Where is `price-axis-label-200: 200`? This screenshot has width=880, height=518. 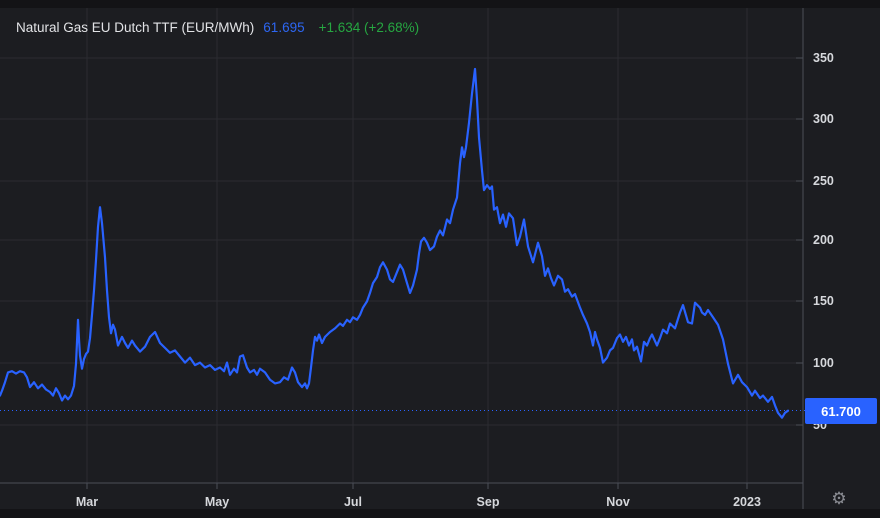 price-axis-label-200: 200 is located at coordinates (823, 240).